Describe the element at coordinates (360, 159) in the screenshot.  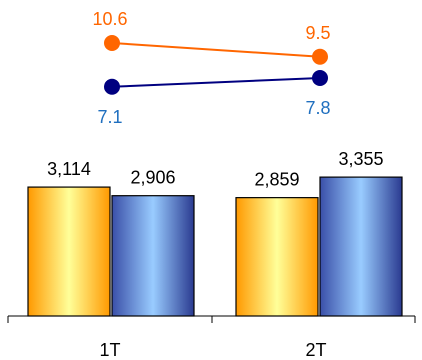
I see `bar-value-label: 3,355` at that location.